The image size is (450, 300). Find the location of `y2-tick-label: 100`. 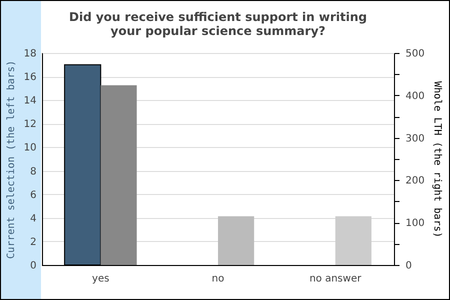

y2-tick-label: 100 is located at coordinates (415, 224).